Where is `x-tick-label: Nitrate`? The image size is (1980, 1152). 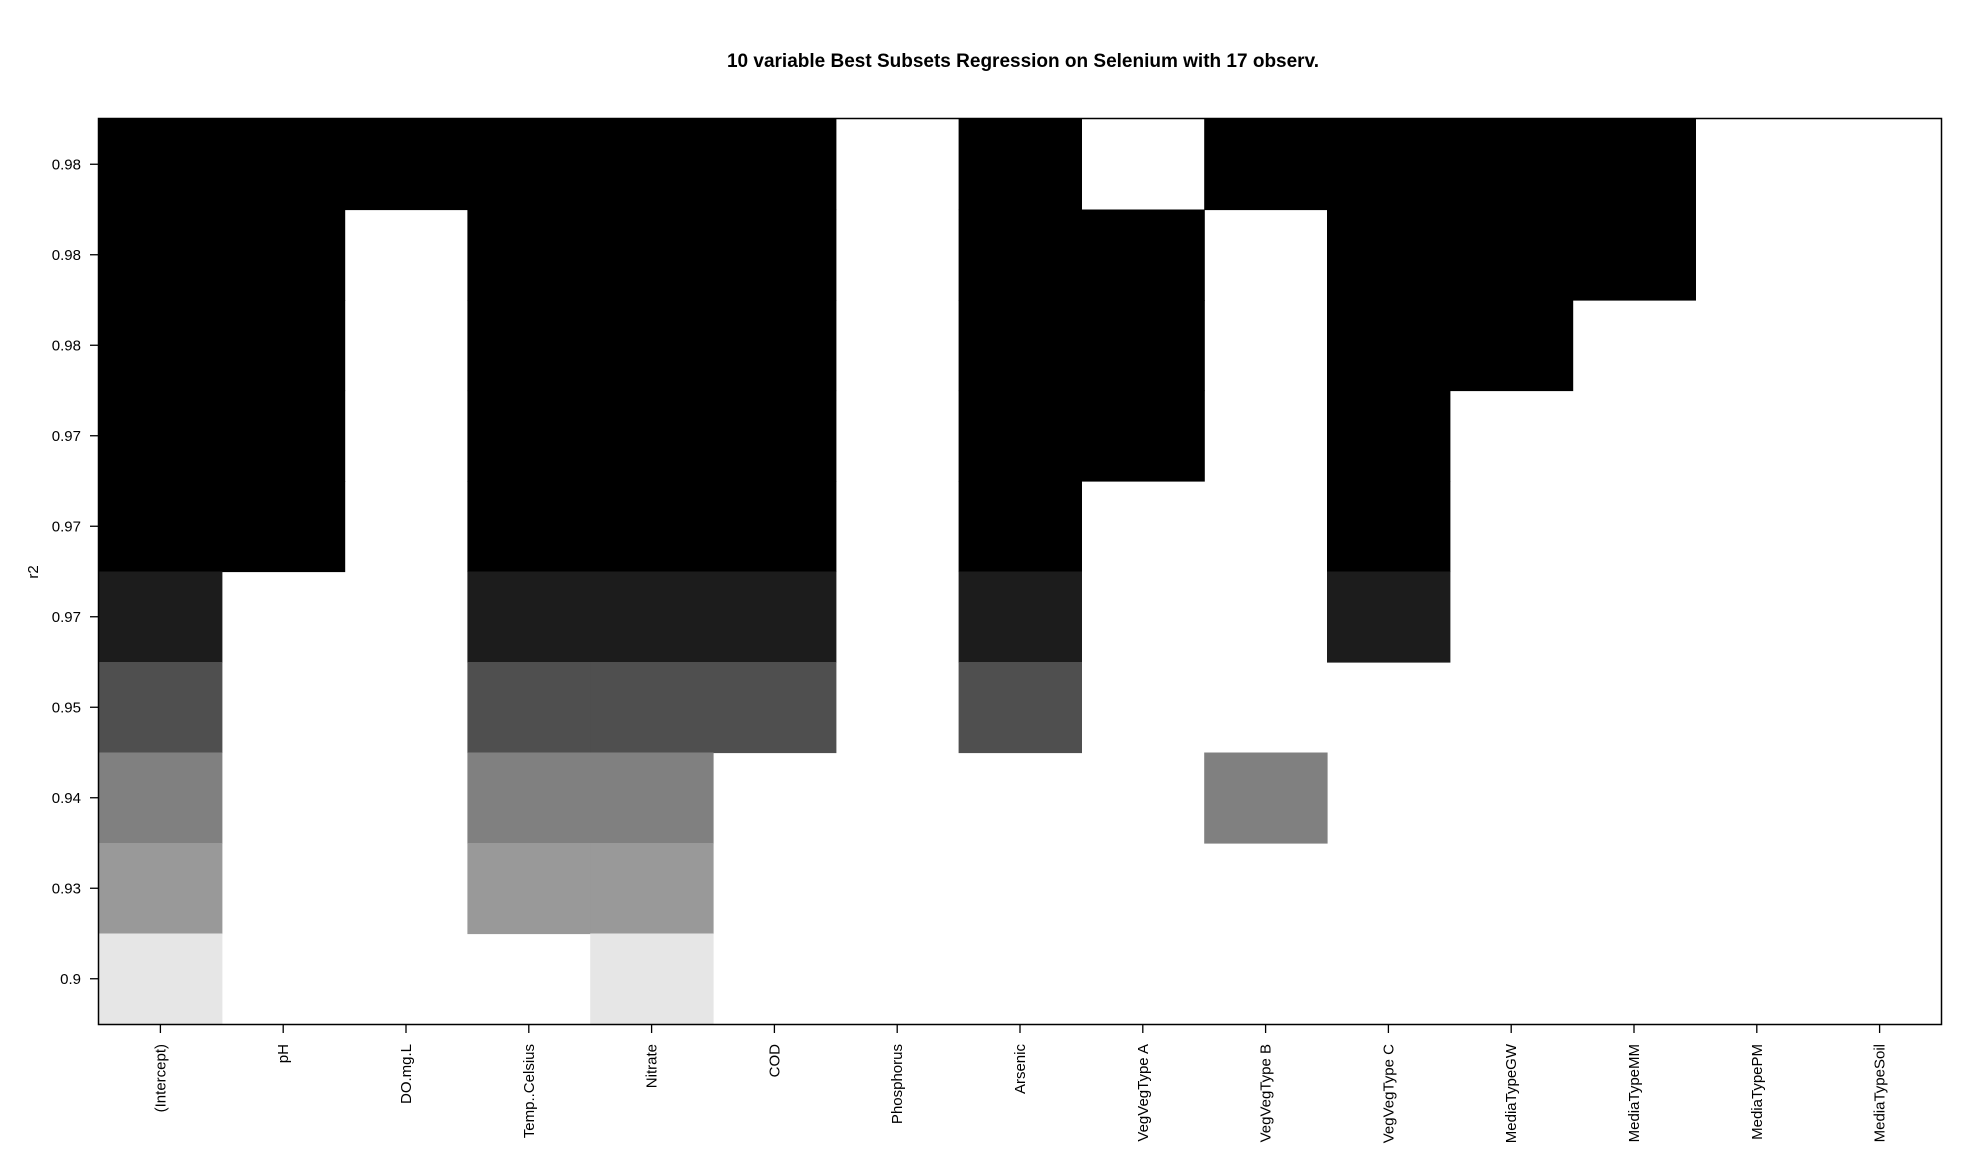
x-tick-label: Nitrate is located at coordinates (652, 1066).